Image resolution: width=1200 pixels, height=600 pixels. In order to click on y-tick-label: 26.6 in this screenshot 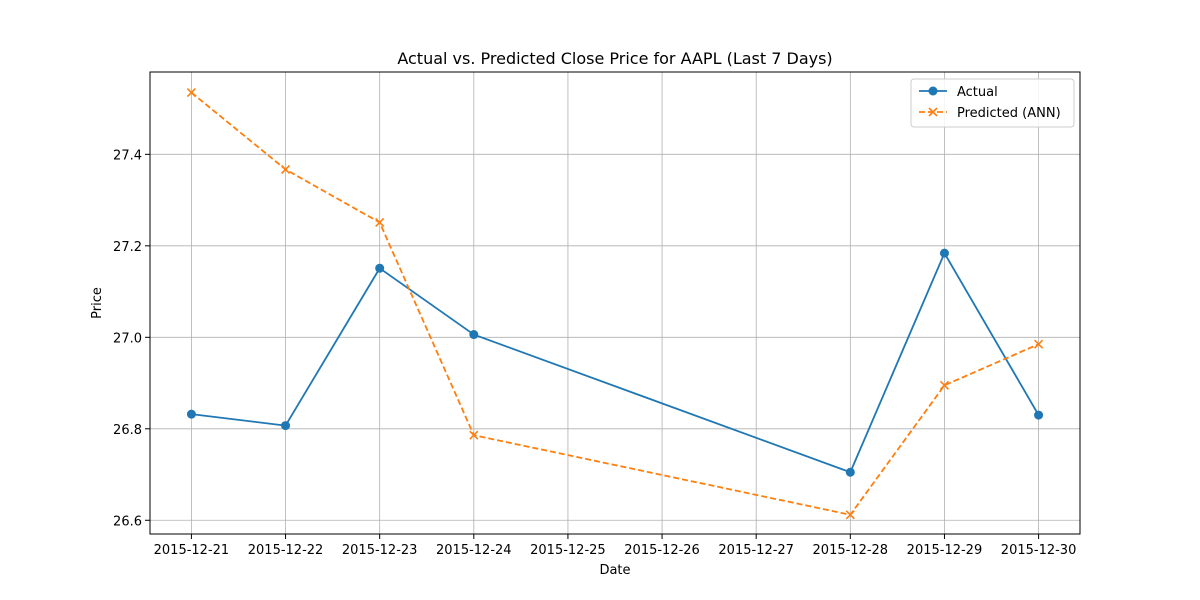, I will do `click(127, 521)`.